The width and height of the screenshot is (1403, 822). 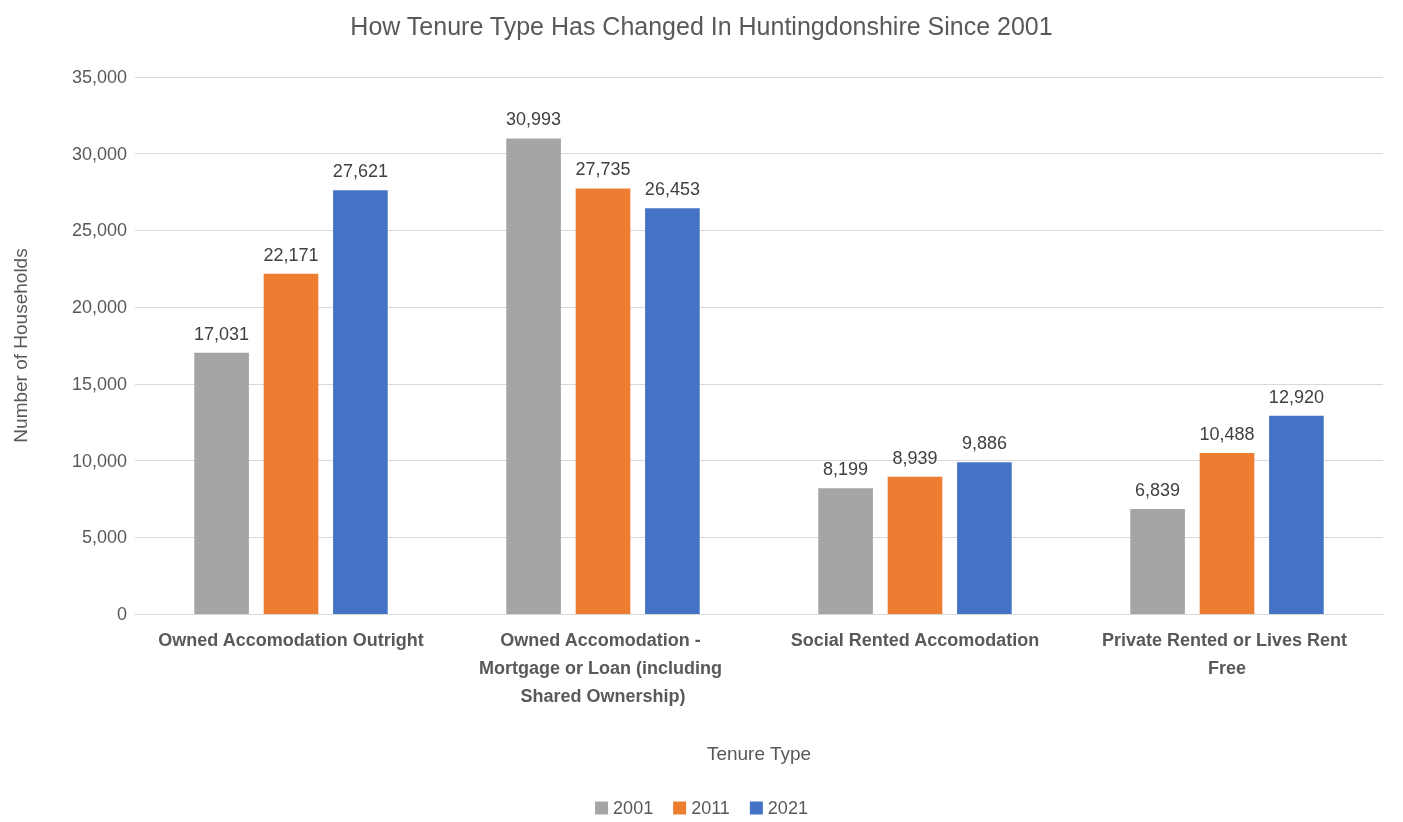 What do you see at coordinates (291, 254) in the screenshot?
I see `data-label: 22,171` at bounding box center [291, 254].